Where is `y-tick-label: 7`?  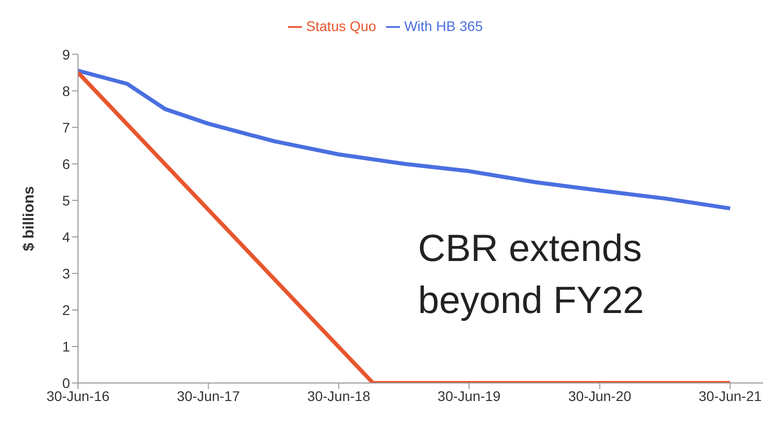
y-tick-label: 7 is located at coordinates (66, 127).